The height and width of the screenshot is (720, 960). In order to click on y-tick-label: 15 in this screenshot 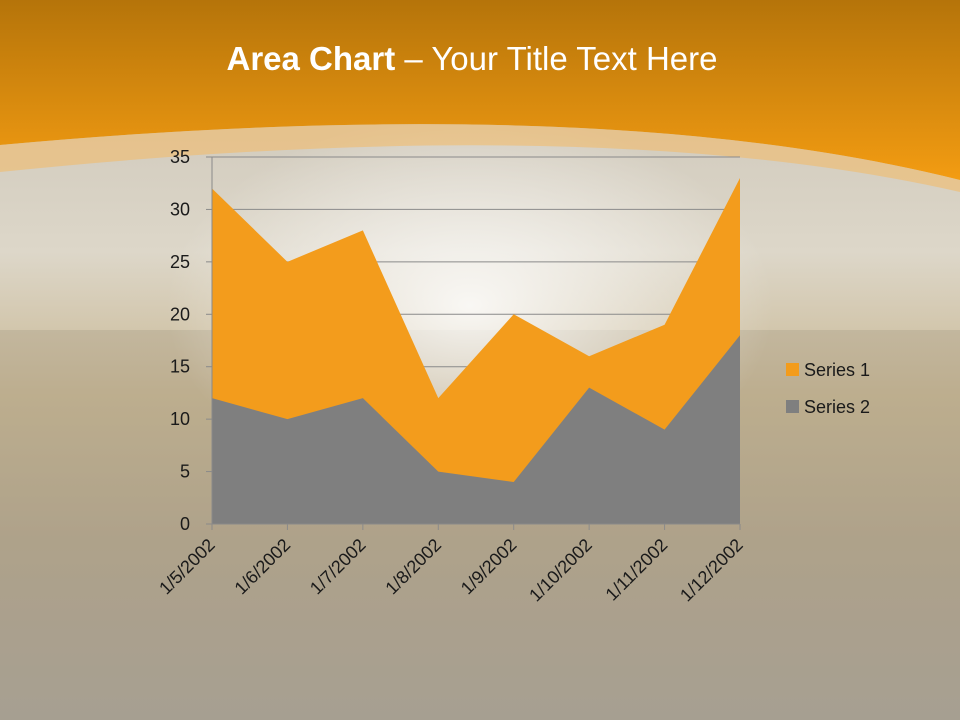, I will do `click(180, 367)`.